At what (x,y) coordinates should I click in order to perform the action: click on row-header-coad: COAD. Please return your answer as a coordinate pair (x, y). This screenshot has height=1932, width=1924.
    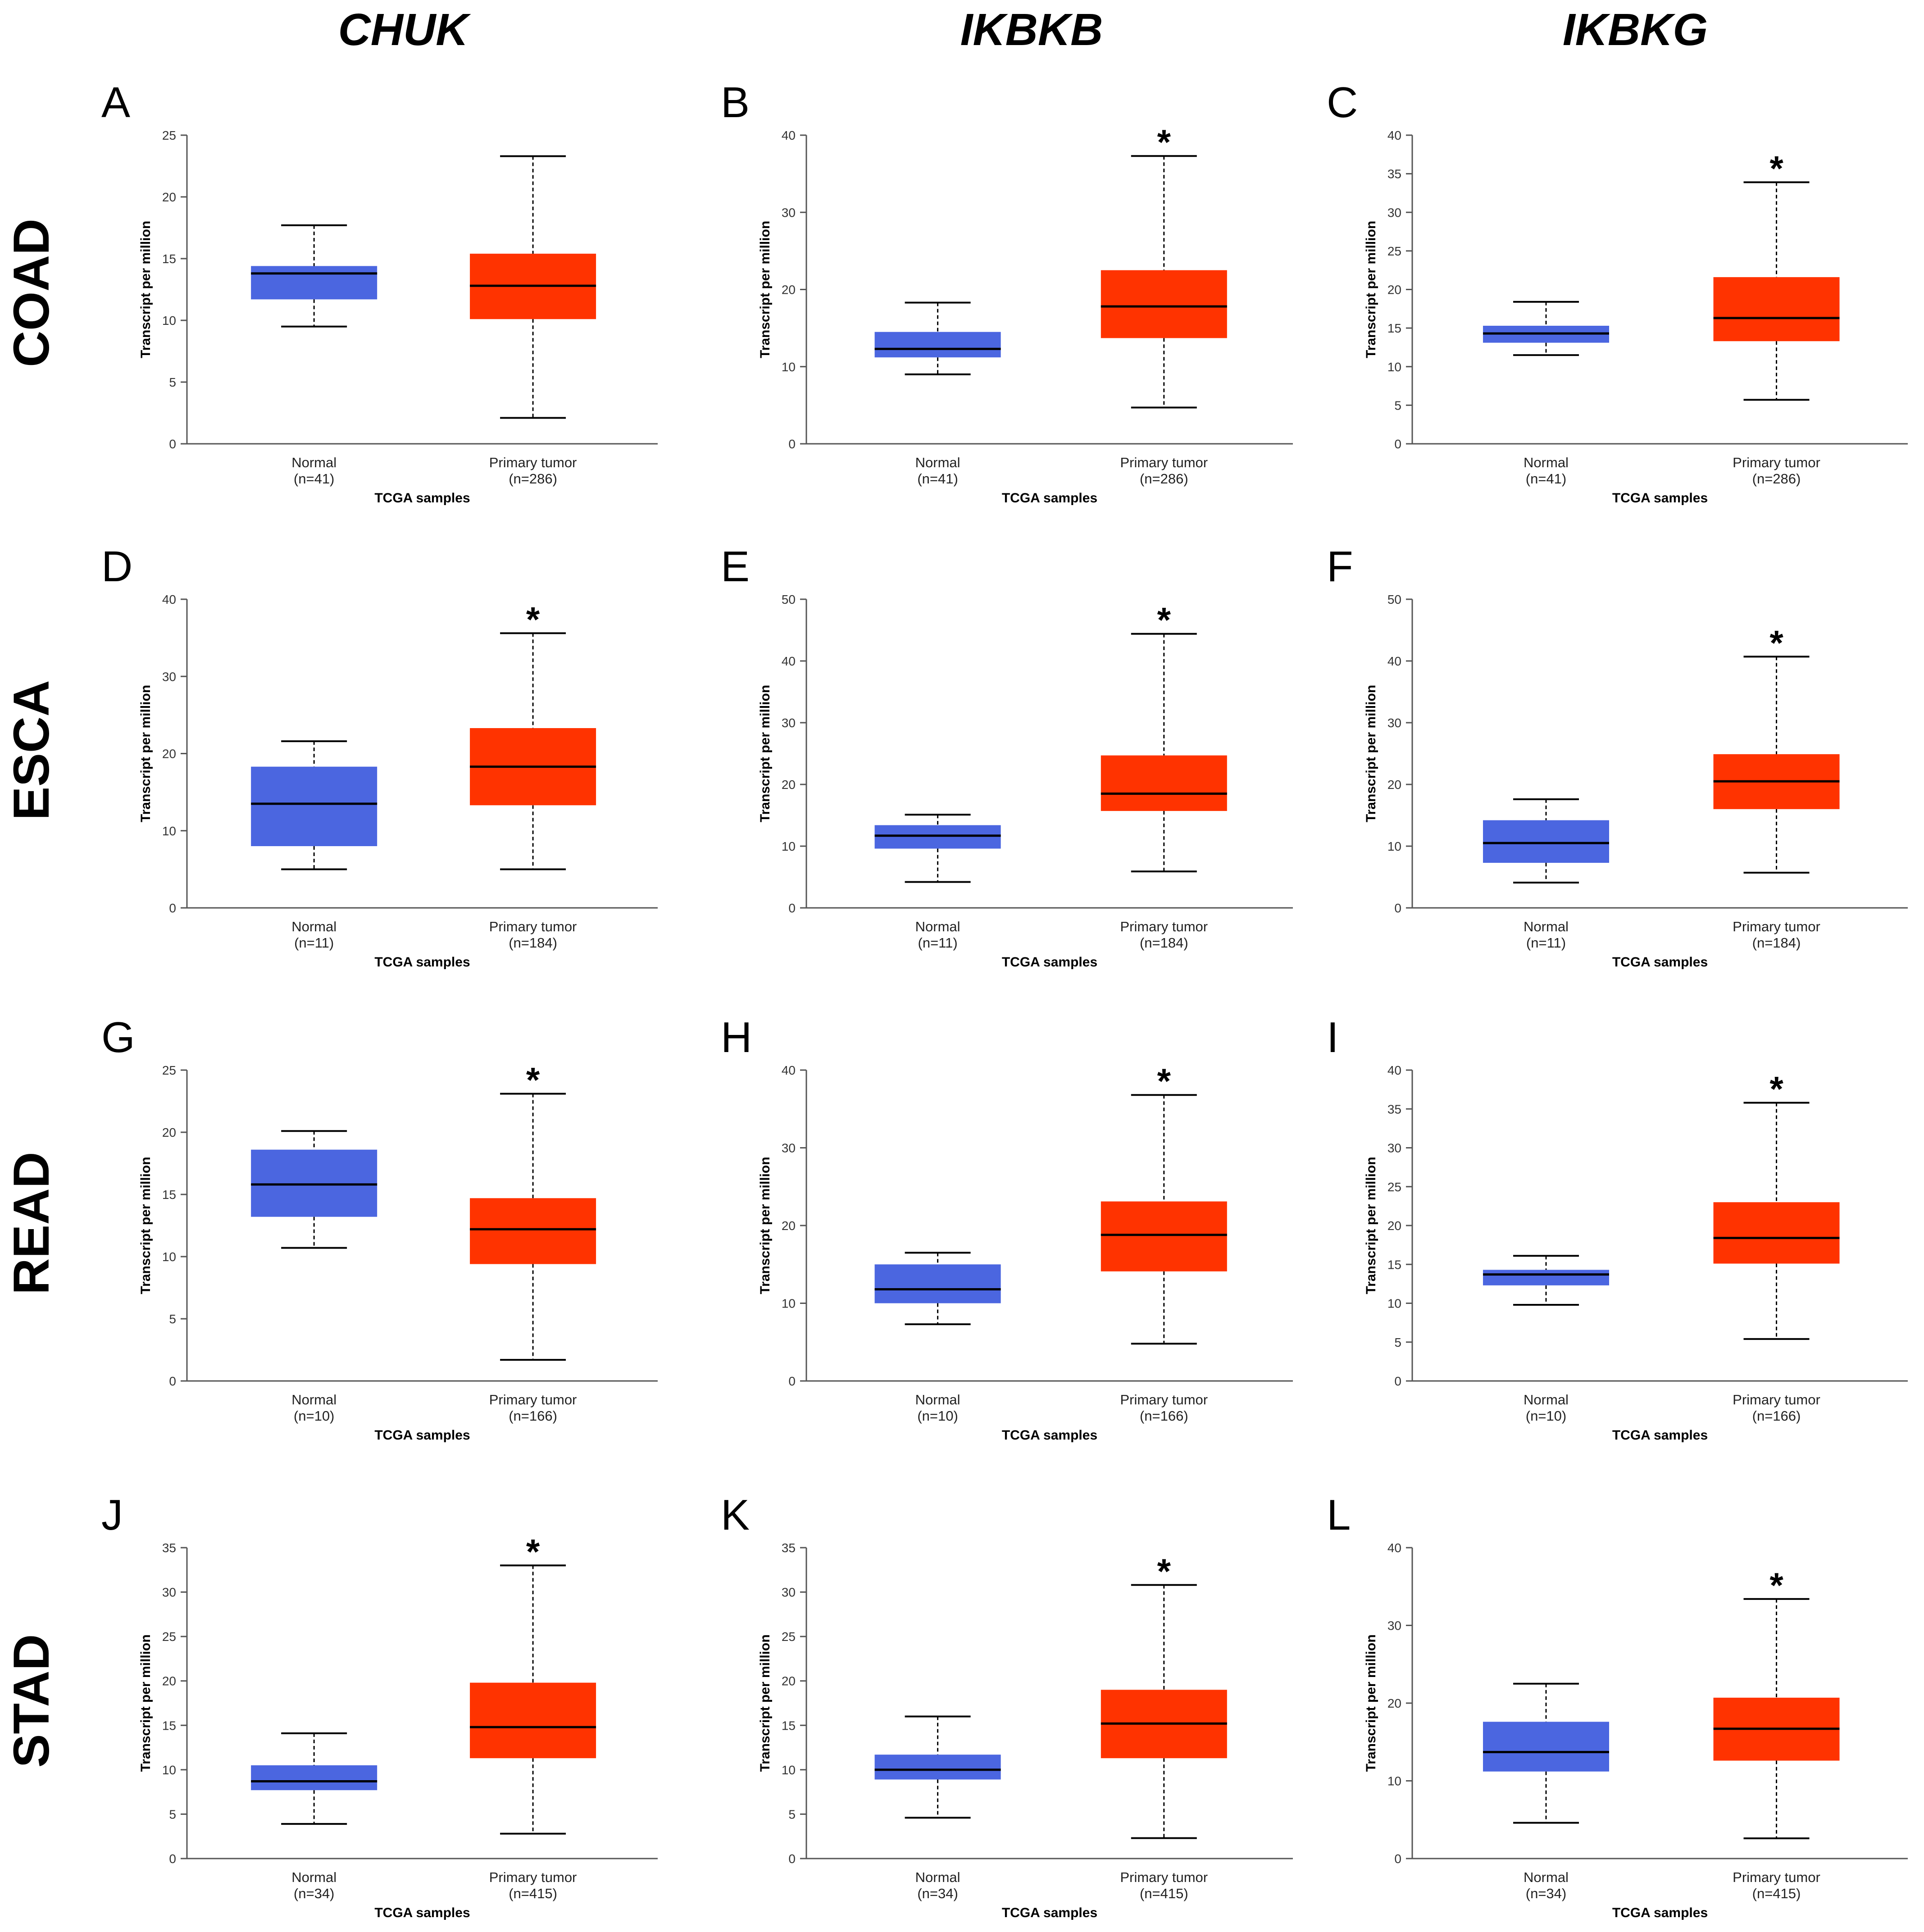
    Looking at the image, I should click on (31, 293).